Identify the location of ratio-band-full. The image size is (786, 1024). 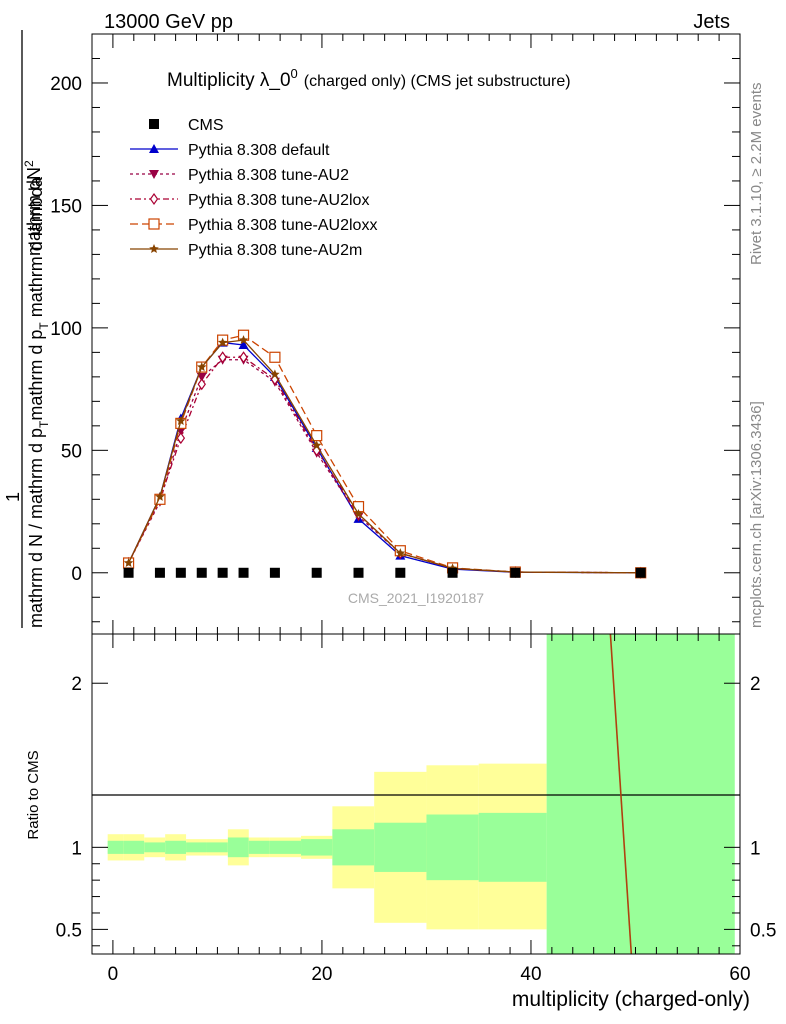
(640, 794).